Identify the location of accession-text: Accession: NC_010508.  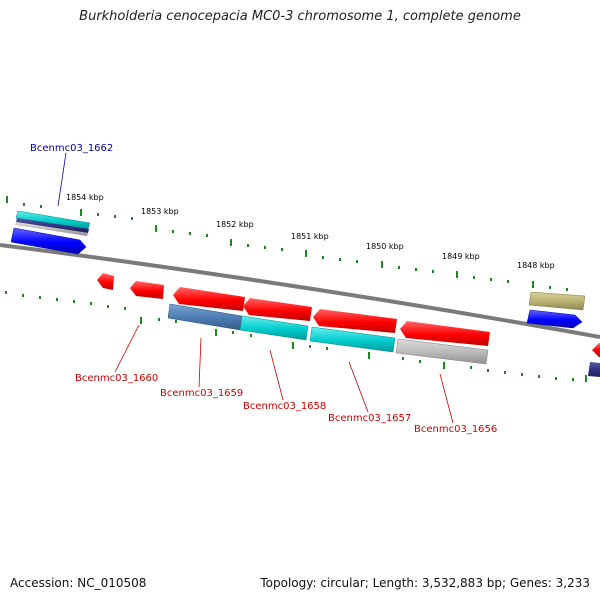
(78, 583).